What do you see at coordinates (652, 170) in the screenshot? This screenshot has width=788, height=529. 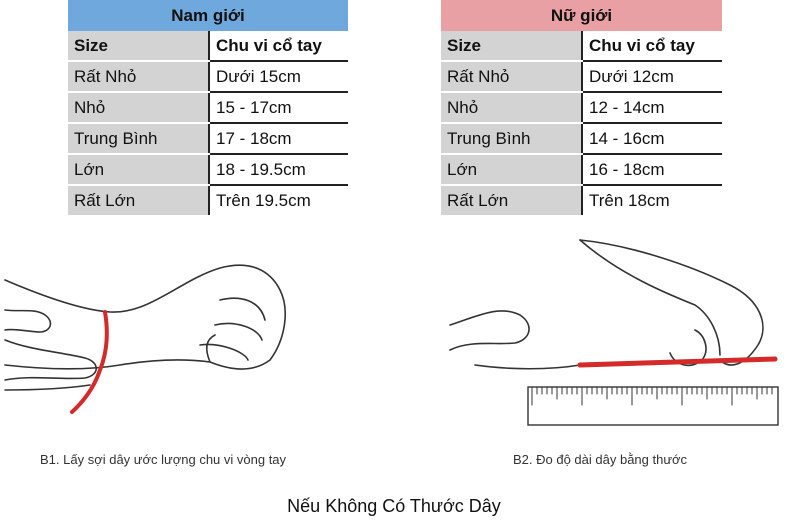 I see `wrist-cell: 16 - 18cm` at bounding box center [652, 170].